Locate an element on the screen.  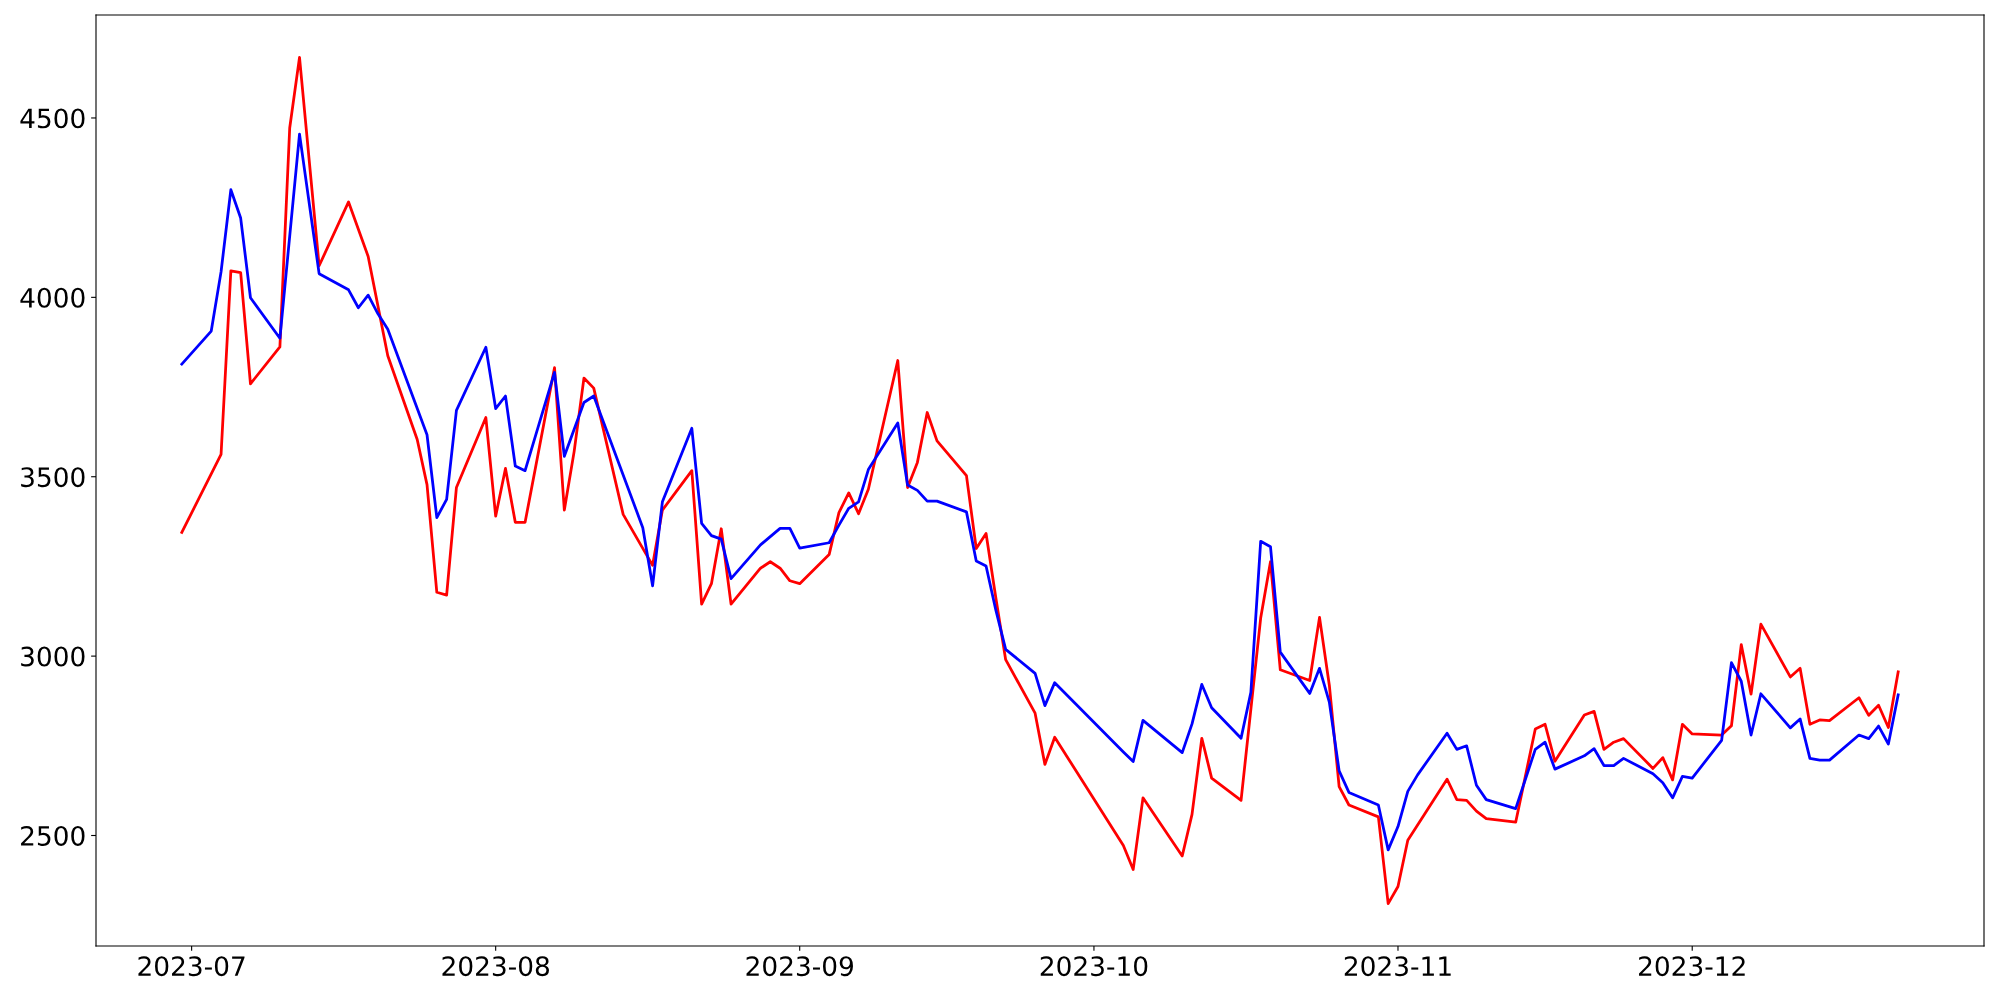
y-tick-label: 4500 is located at coordinates (52, 118).